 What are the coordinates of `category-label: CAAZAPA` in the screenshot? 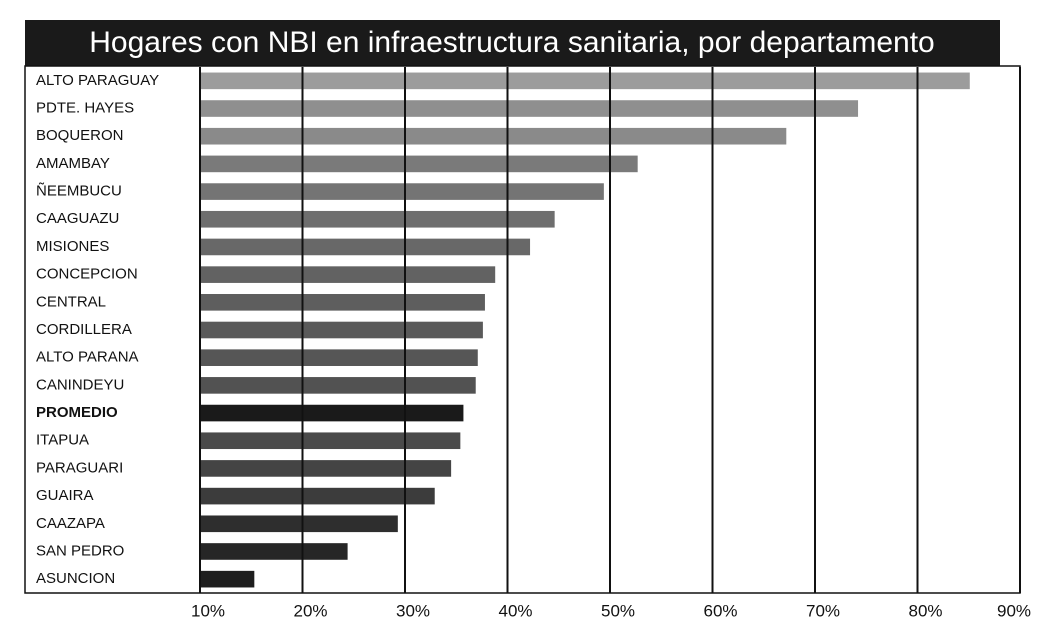 It's located at (70, 523).